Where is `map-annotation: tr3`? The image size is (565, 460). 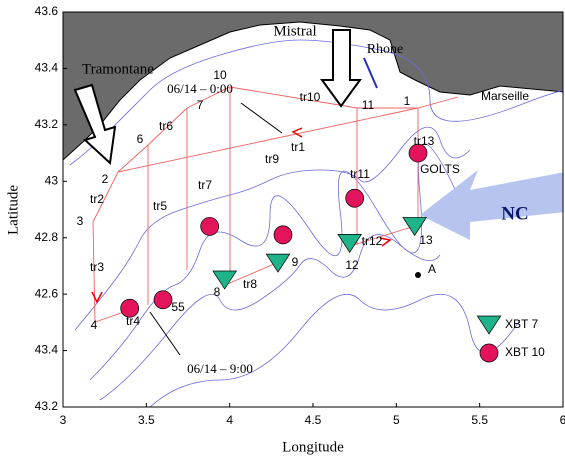 map-annotation: tr3 is located at coordinates (97, 267).